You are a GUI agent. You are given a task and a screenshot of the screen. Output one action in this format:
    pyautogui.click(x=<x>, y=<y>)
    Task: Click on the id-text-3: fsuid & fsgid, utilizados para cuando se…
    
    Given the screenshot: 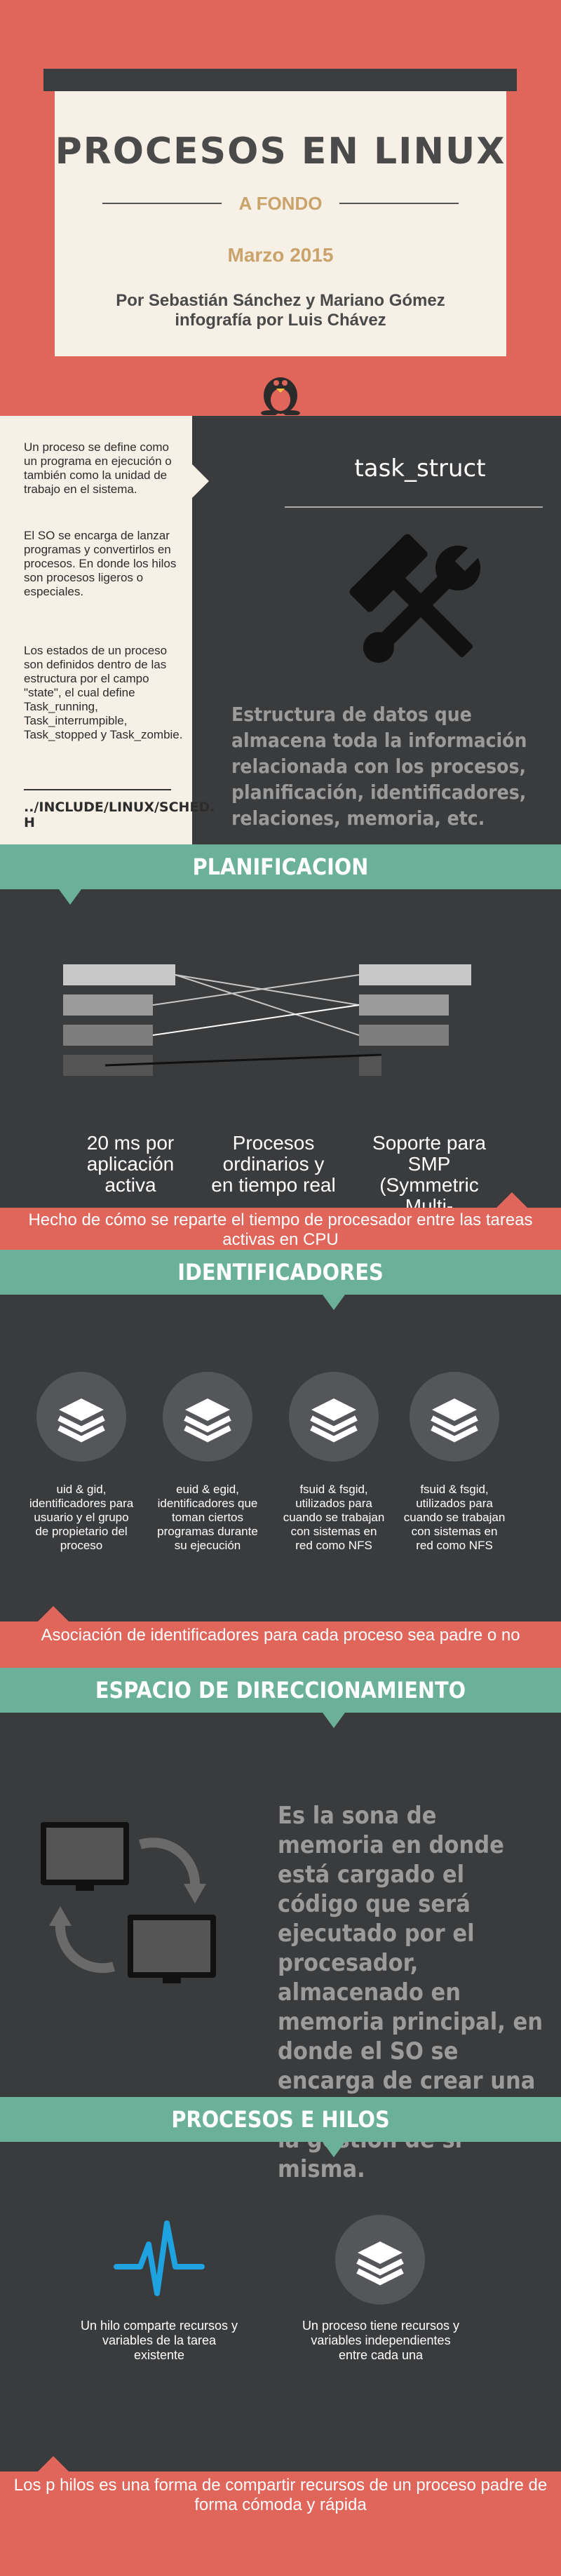 What is the action you would take?
    pyautogui.click(x=334, y=1517)
    